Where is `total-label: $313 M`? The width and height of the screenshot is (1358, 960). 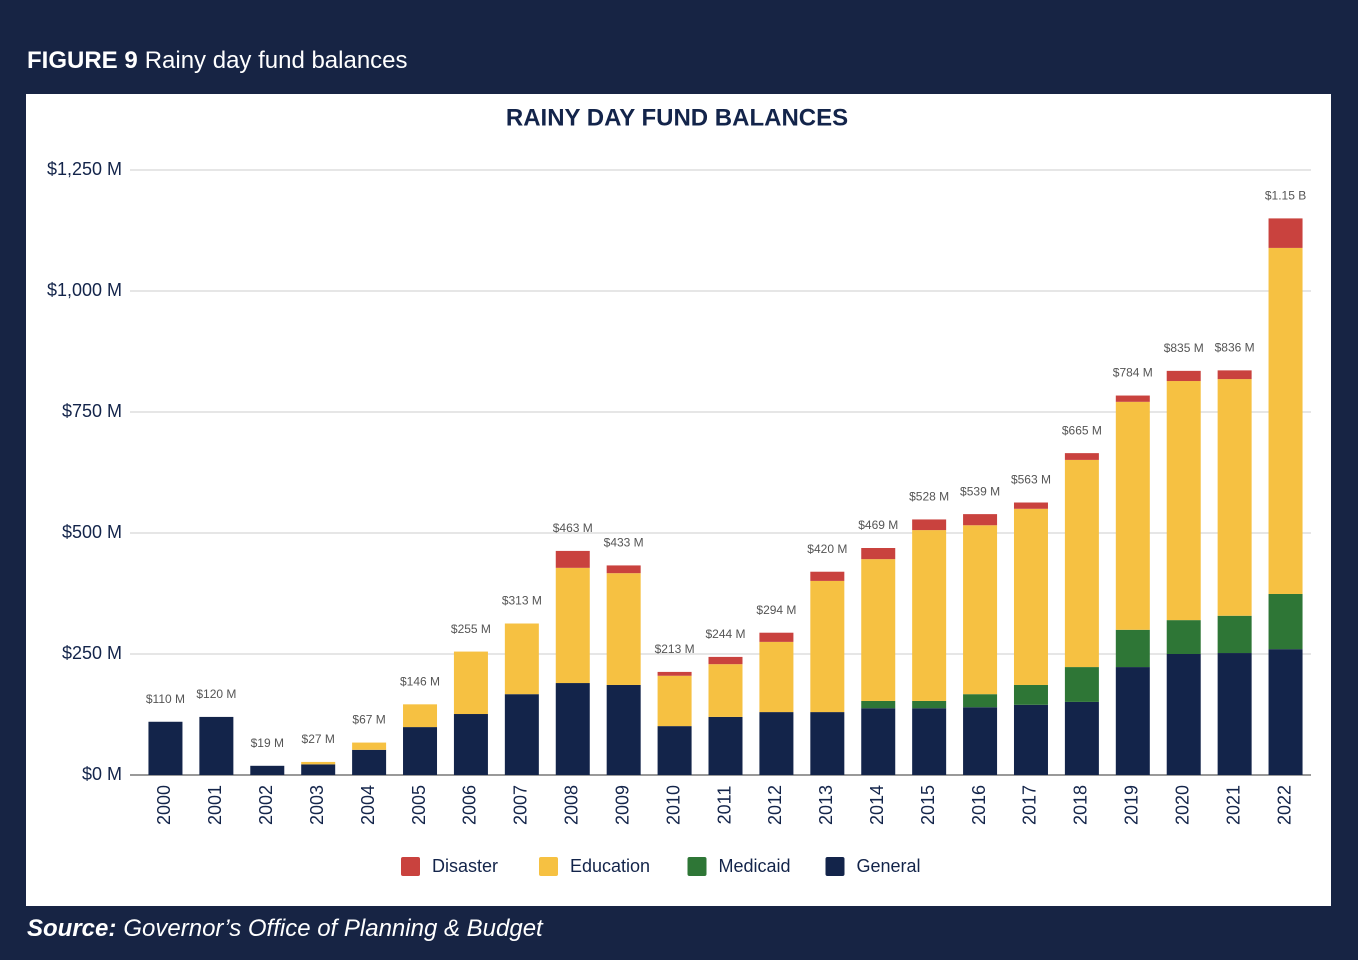
total-label: $313 M is located at coordinates (522, 601).